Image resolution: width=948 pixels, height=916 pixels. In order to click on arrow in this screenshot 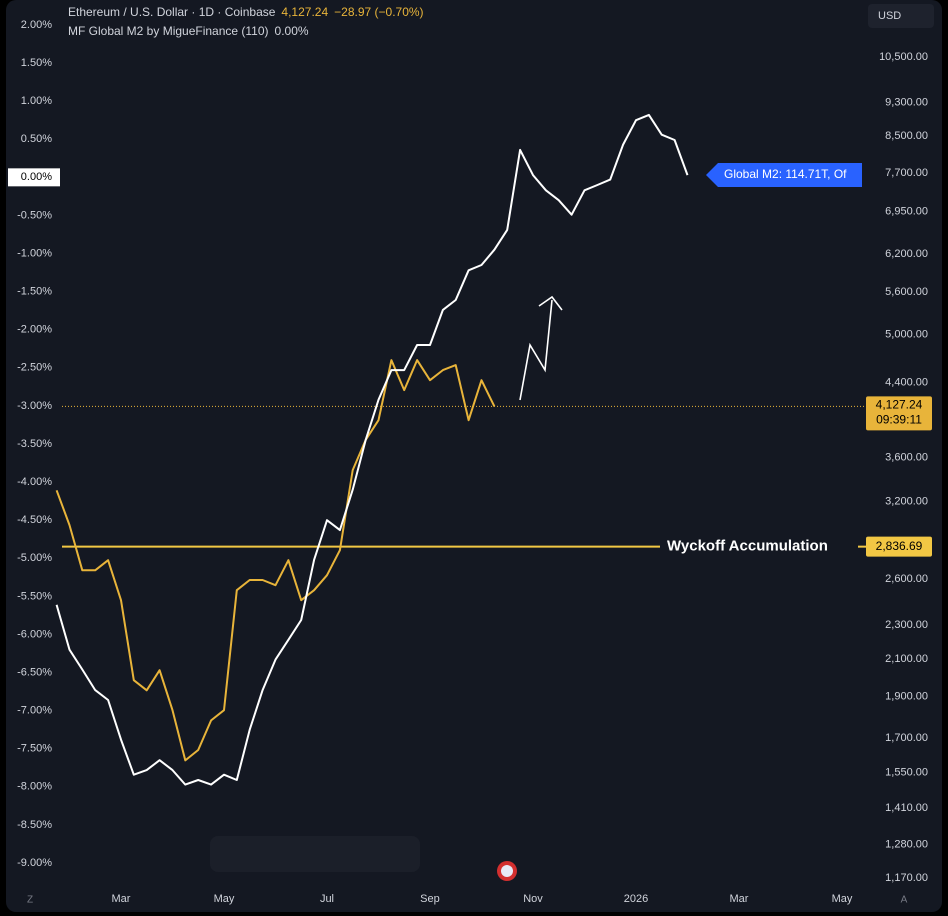, I will do `click(536, 350)`.